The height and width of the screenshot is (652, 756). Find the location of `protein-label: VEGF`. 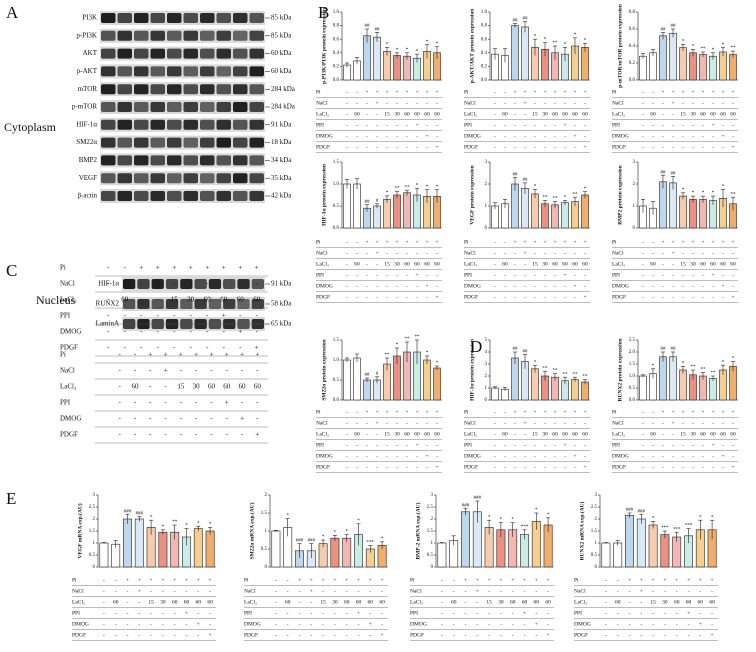

protein-label: VEGF is located at coordinates (88, 178).